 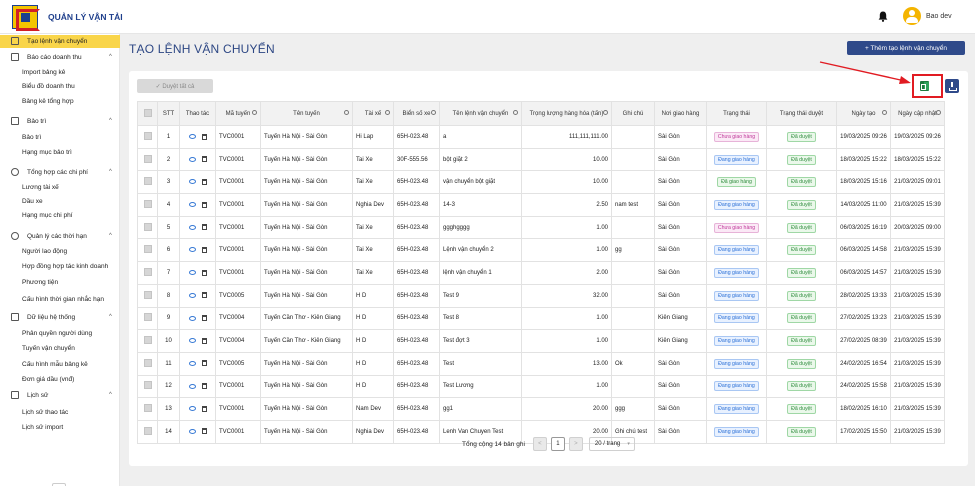 What do you see at coordinates (883, 16) in the screenshot?
I see `notification-bell-icon` at bounding box center [883, 16].